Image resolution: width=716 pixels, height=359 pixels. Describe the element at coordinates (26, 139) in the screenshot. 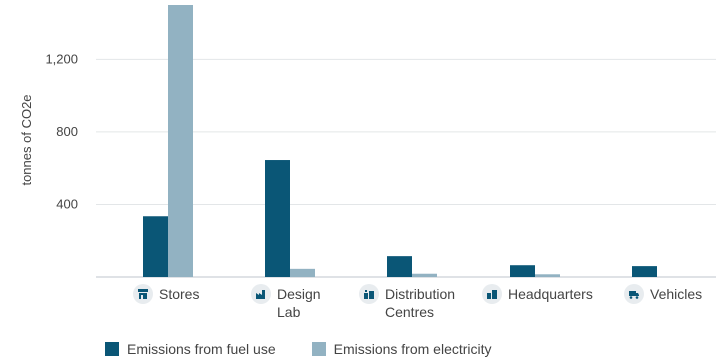

I see `y-axis-title: tonnes of CO2e` at that location.